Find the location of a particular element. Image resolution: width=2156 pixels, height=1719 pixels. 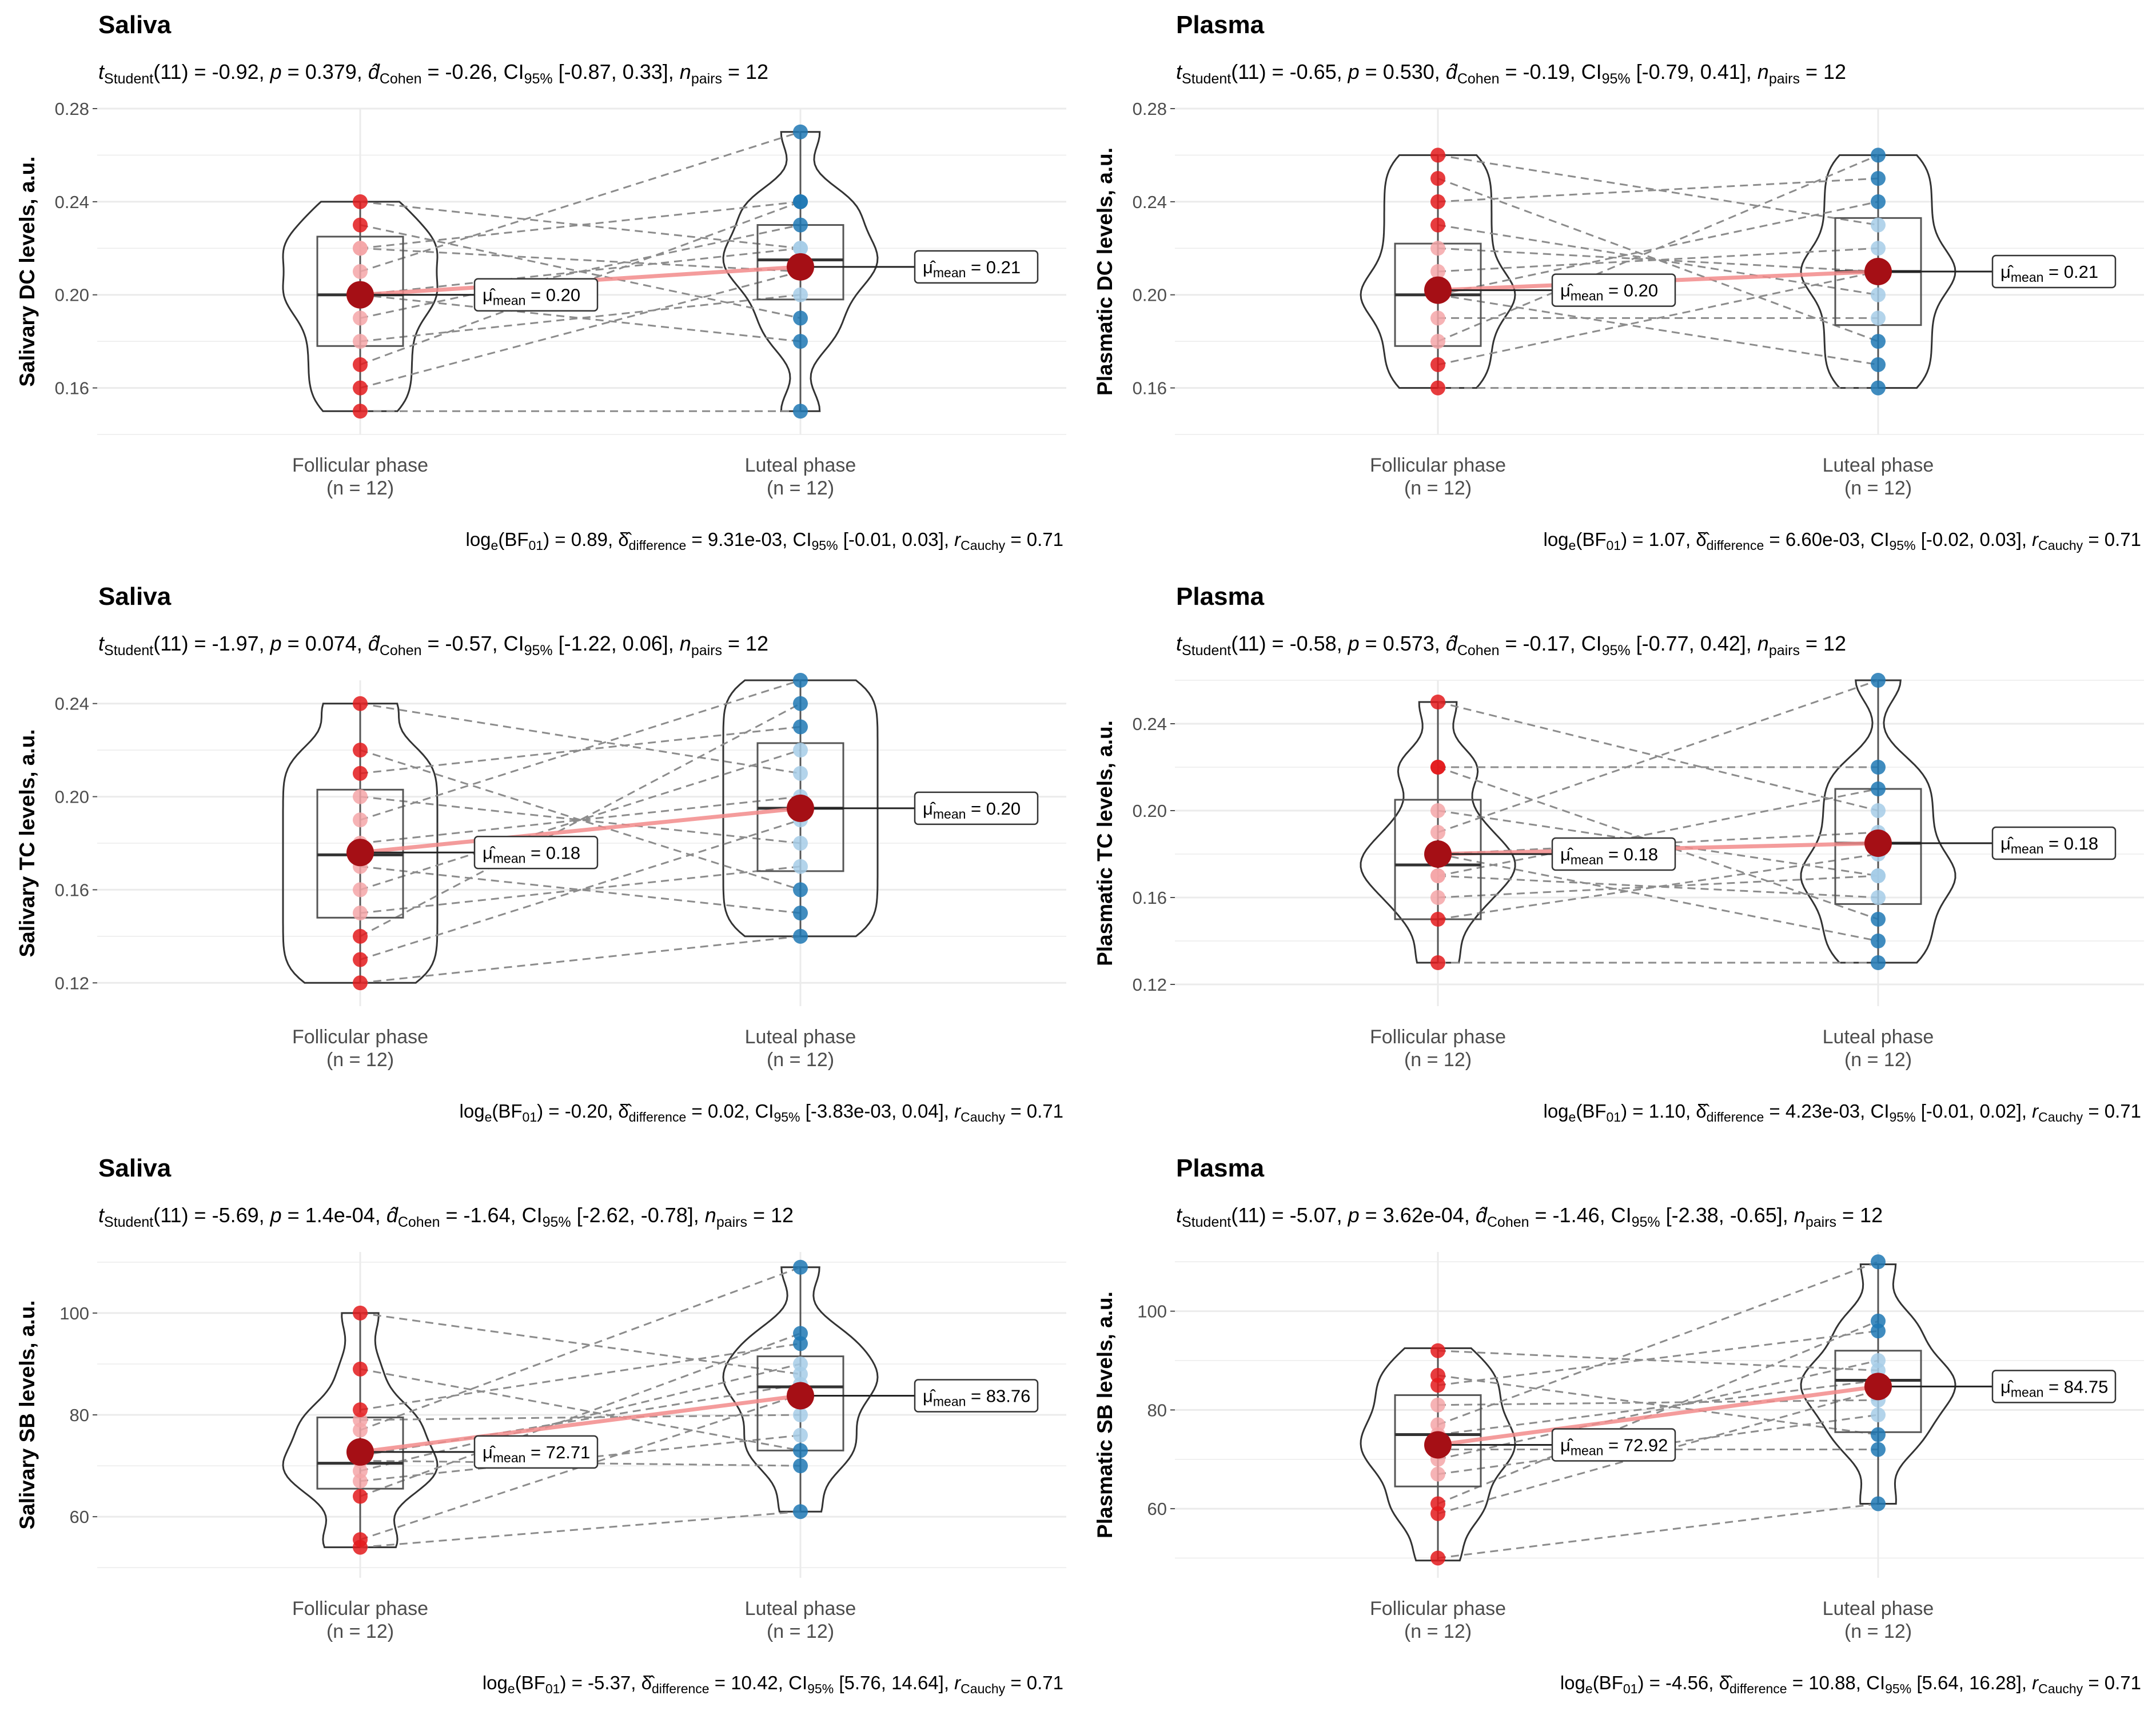

bf-open: (BF is located at coordinates (1608, 1682).